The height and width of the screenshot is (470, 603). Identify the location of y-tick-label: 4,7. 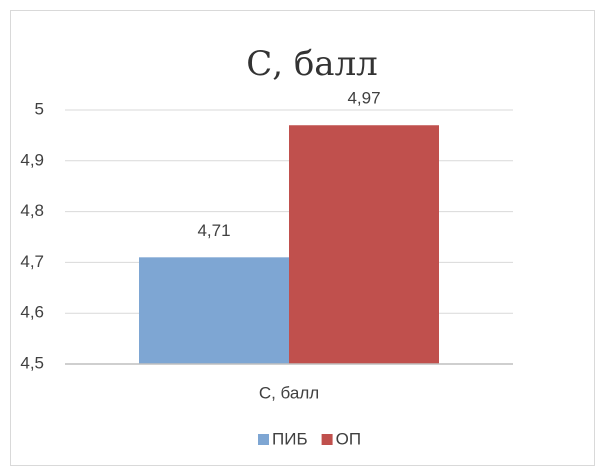
(32, 261).